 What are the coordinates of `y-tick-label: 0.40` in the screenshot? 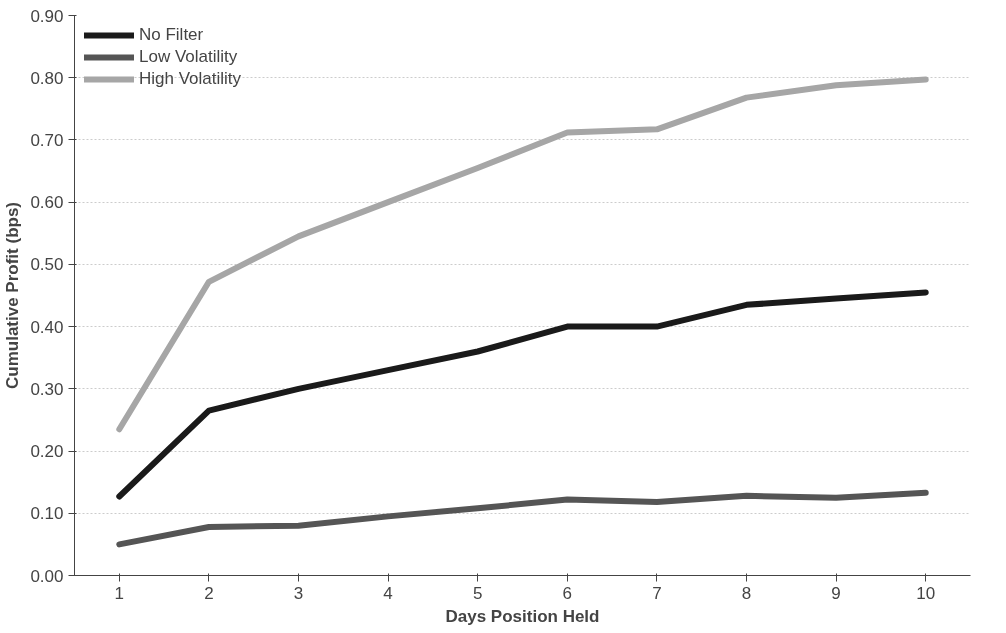 It's located at (47, 327).